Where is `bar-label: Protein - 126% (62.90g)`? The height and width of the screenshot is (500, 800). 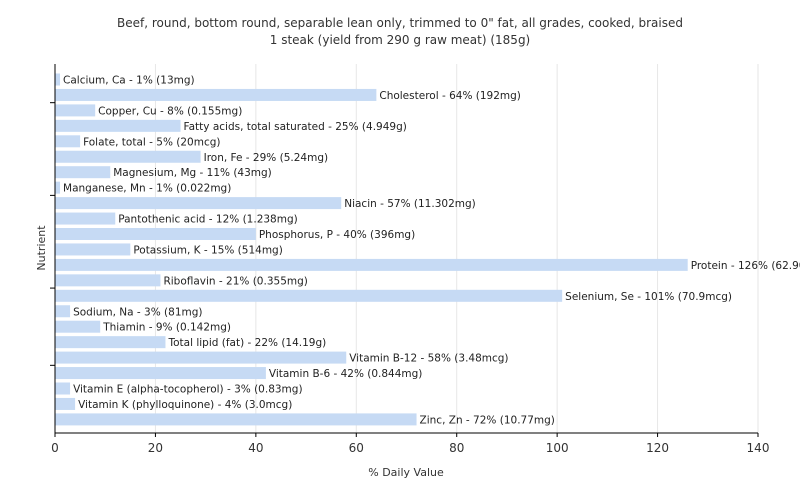 bar-label: Protein - 126% (62.90g) is located at coordinates (745, 266).